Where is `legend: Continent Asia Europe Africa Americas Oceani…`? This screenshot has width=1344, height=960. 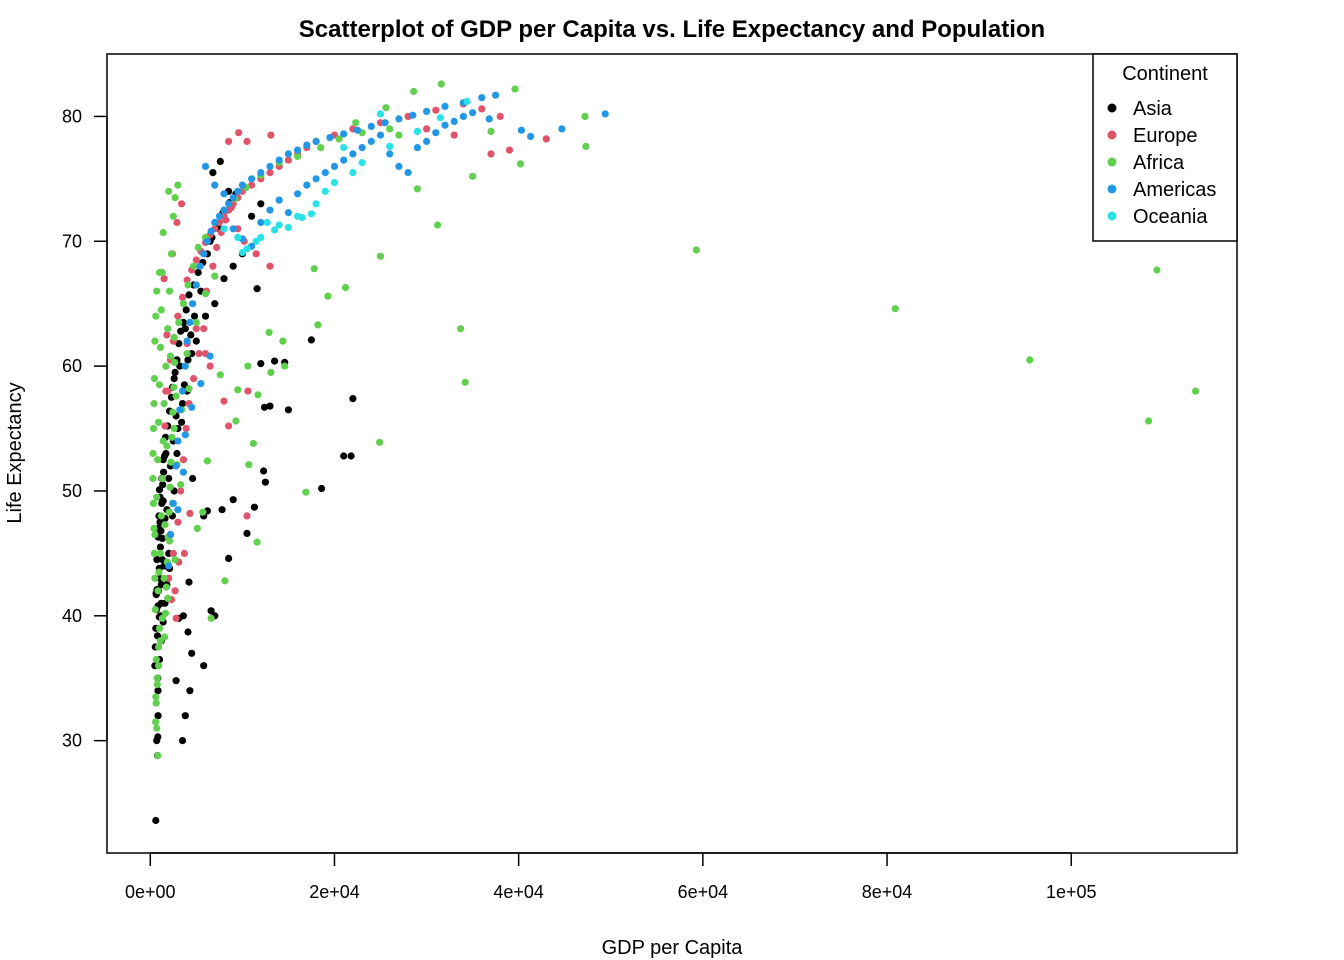
legend: Continent Asia Europe Africa Americas Oceani… is located at coordinates (1165, 147).